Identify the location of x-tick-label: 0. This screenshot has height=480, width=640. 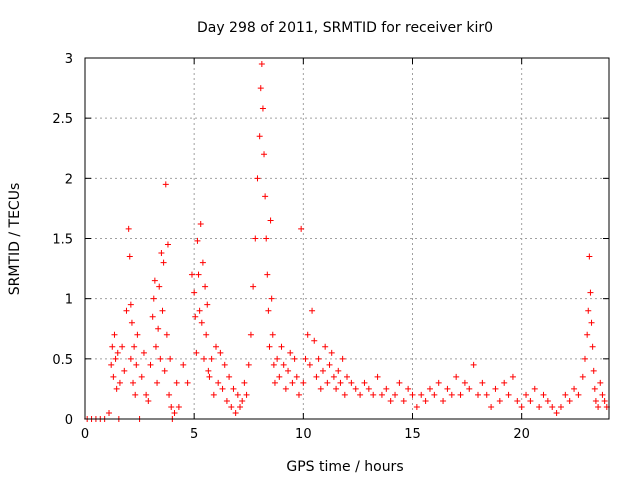
(85, 434).